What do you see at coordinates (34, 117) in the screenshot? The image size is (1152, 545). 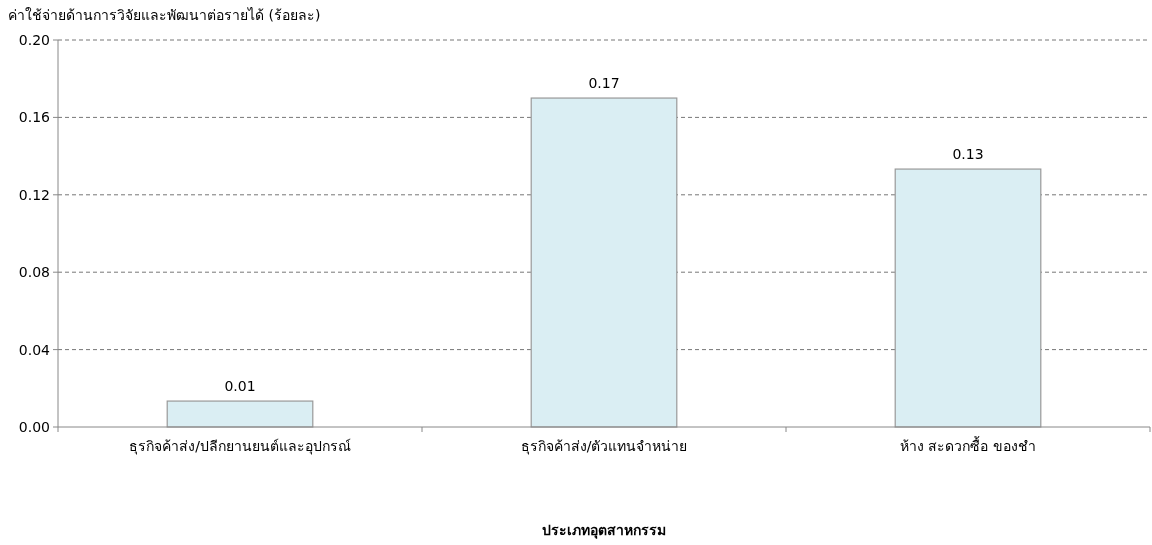 I see `y-tick-label: 0.16` at bounding box center [34, 117].